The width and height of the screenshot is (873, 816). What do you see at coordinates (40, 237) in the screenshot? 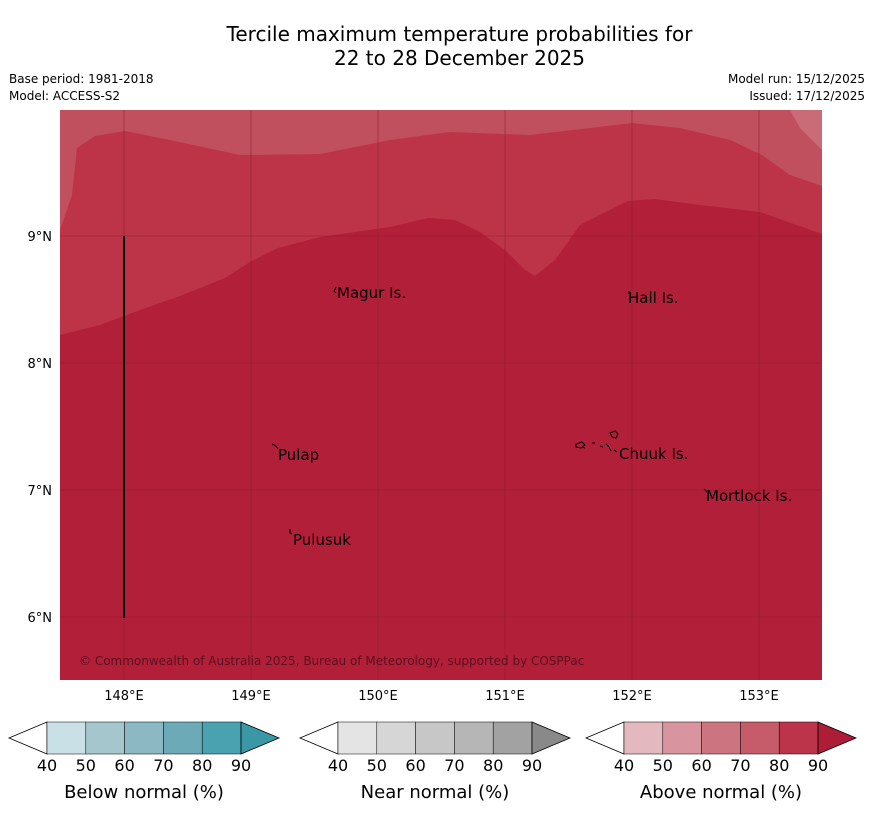
I see `lat-label-9n: 9°N` at bounding box center [40, 237].